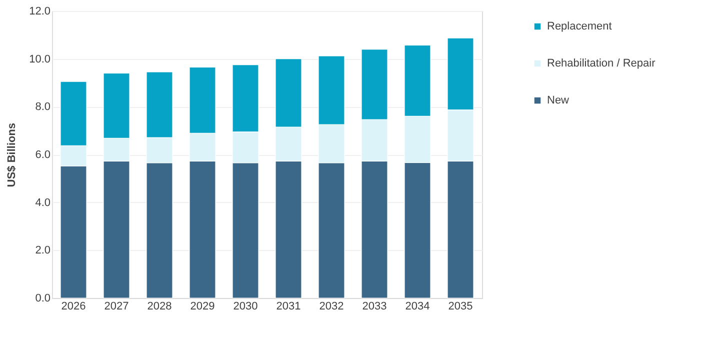 The height and width of the screenshot is (356, 702). Describe the element at coordinates (73, 306) in the screenshot. I see `x-tick-label: 2026` at that location.